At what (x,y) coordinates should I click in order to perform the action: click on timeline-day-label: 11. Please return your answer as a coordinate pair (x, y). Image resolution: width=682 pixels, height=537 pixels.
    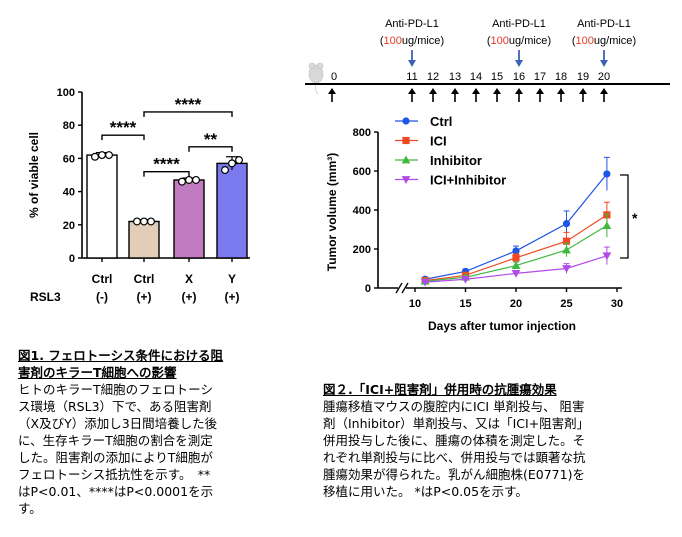
    Looking at the image, I should click on (411, 77).